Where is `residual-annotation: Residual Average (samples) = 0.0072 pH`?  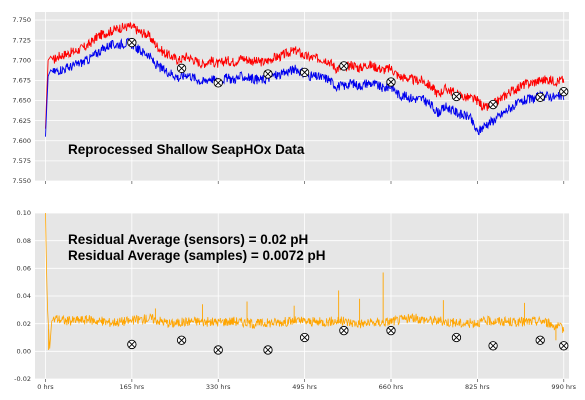
residual-annotation: Residual Average (samples) = 0.0072 pH is located at coordinates (197, 255).